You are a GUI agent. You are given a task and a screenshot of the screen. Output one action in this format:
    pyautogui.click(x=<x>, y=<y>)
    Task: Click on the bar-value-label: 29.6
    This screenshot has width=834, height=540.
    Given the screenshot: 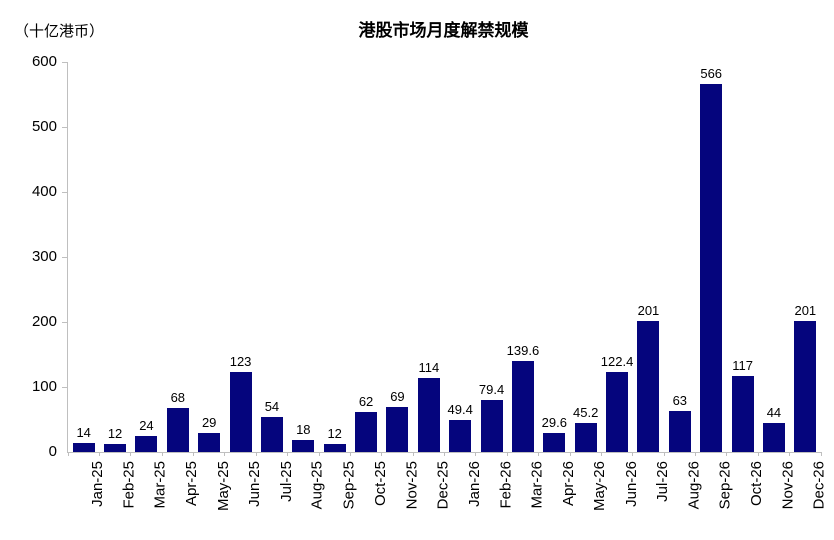 What is the action you would take?
    pyautogui.click(x=554, y=422)
    